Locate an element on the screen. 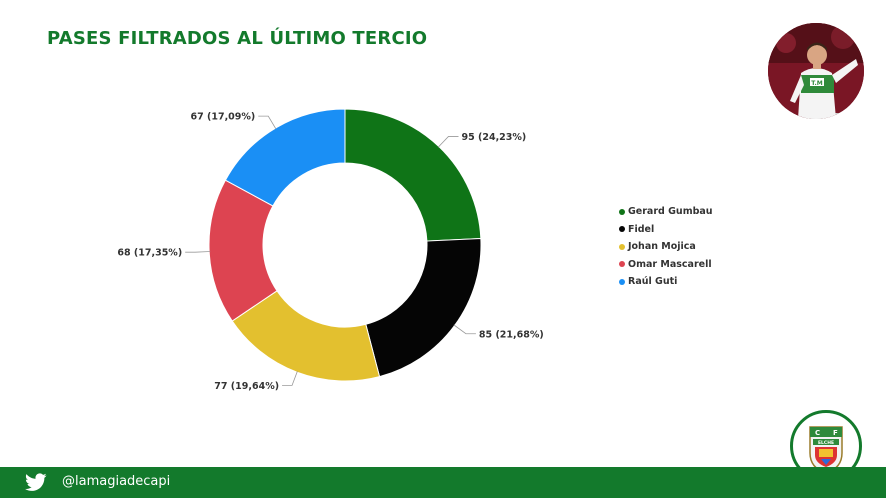 This screenshot has height=498, width=886. legend-item: Johan Mojica is located at coordinates (666, 247).